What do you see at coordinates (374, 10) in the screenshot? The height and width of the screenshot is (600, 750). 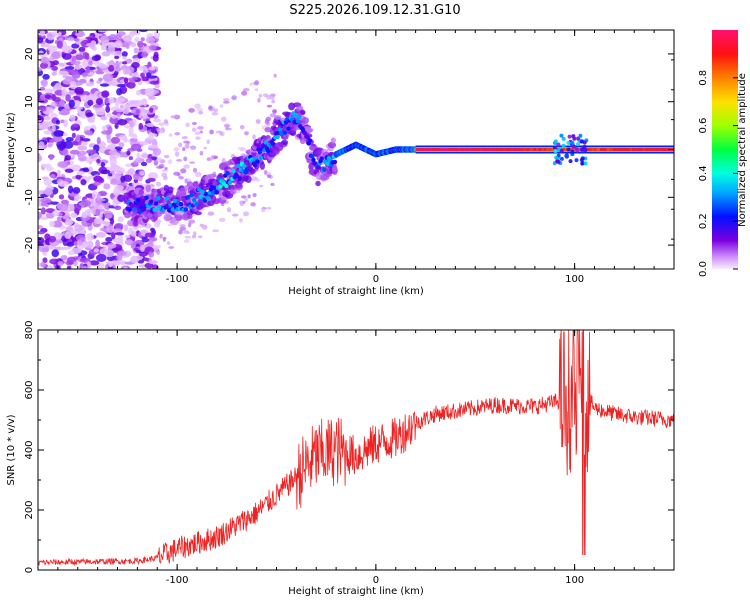 I see `chart-title: S225.2026.109.12.31.G10` at bounding box center [374, 10].